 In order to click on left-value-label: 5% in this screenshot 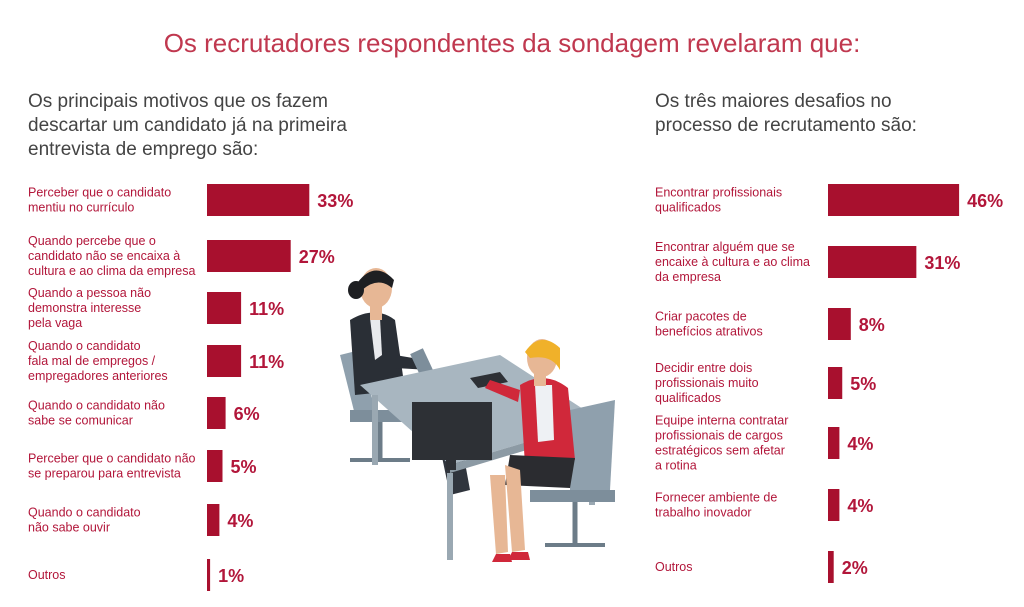, I will do `click(244, 467)`.